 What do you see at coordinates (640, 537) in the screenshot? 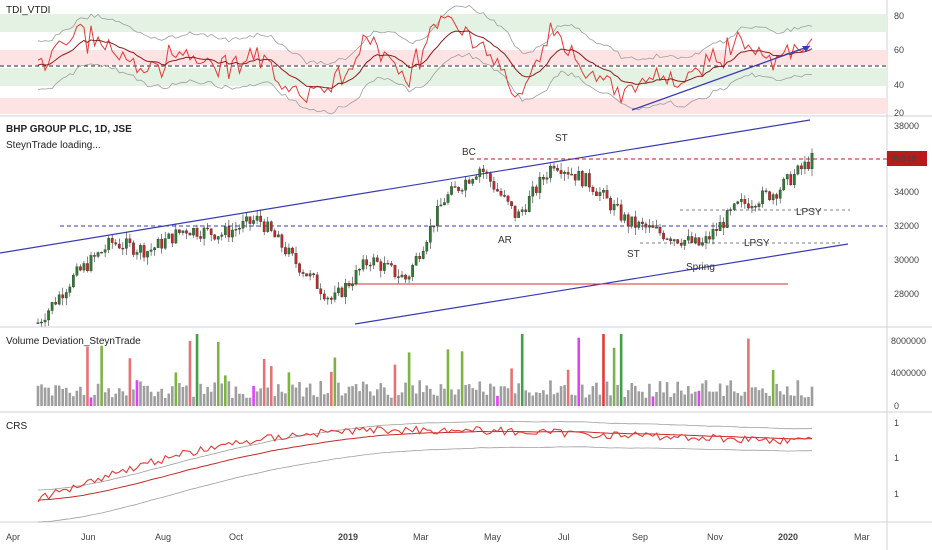
I see `x-label-sep: Sep` at bounding box center [640, 537].